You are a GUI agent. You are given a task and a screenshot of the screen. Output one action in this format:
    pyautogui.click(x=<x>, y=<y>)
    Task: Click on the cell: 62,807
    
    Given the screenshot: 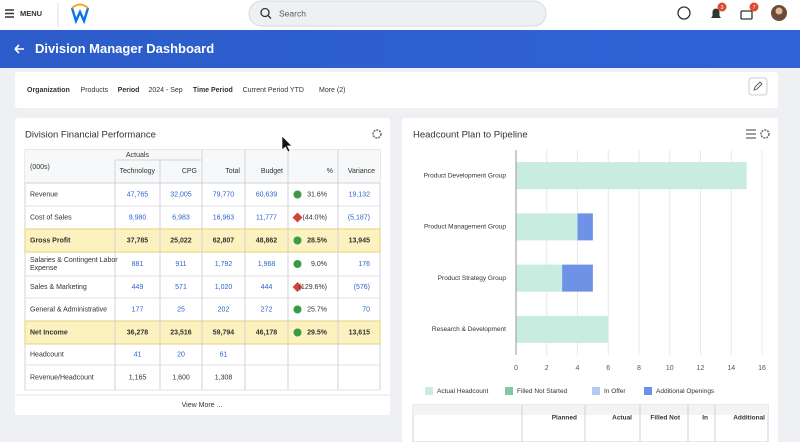 What is the action you would take?
    pyautogui.click(x=224, y=240)
    